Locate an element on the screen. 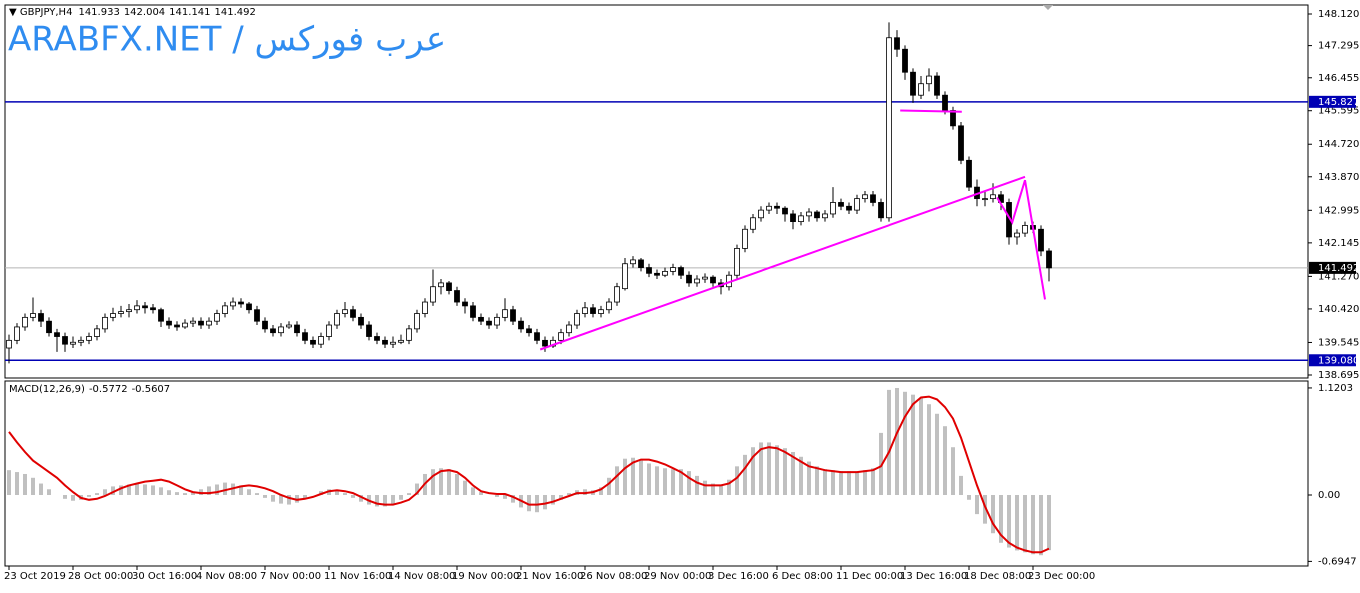 The height and width of the screenshot is (593, 1360). ohlc: 141.492 is located at coordinates (235, 12).